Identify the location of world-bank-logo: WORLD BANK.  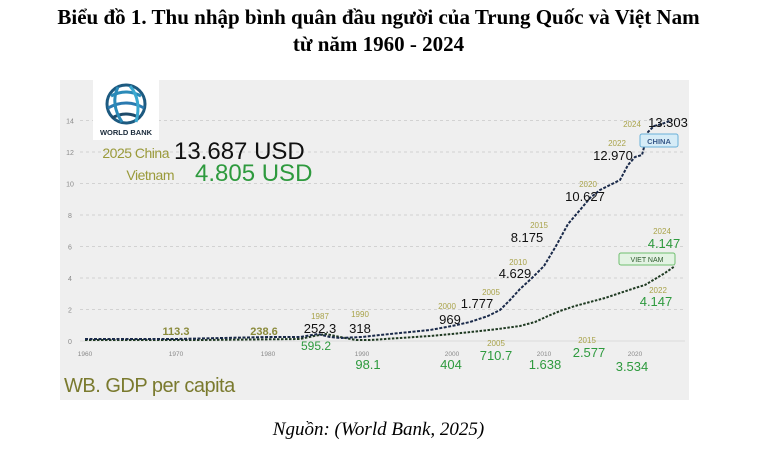
(126, 110).